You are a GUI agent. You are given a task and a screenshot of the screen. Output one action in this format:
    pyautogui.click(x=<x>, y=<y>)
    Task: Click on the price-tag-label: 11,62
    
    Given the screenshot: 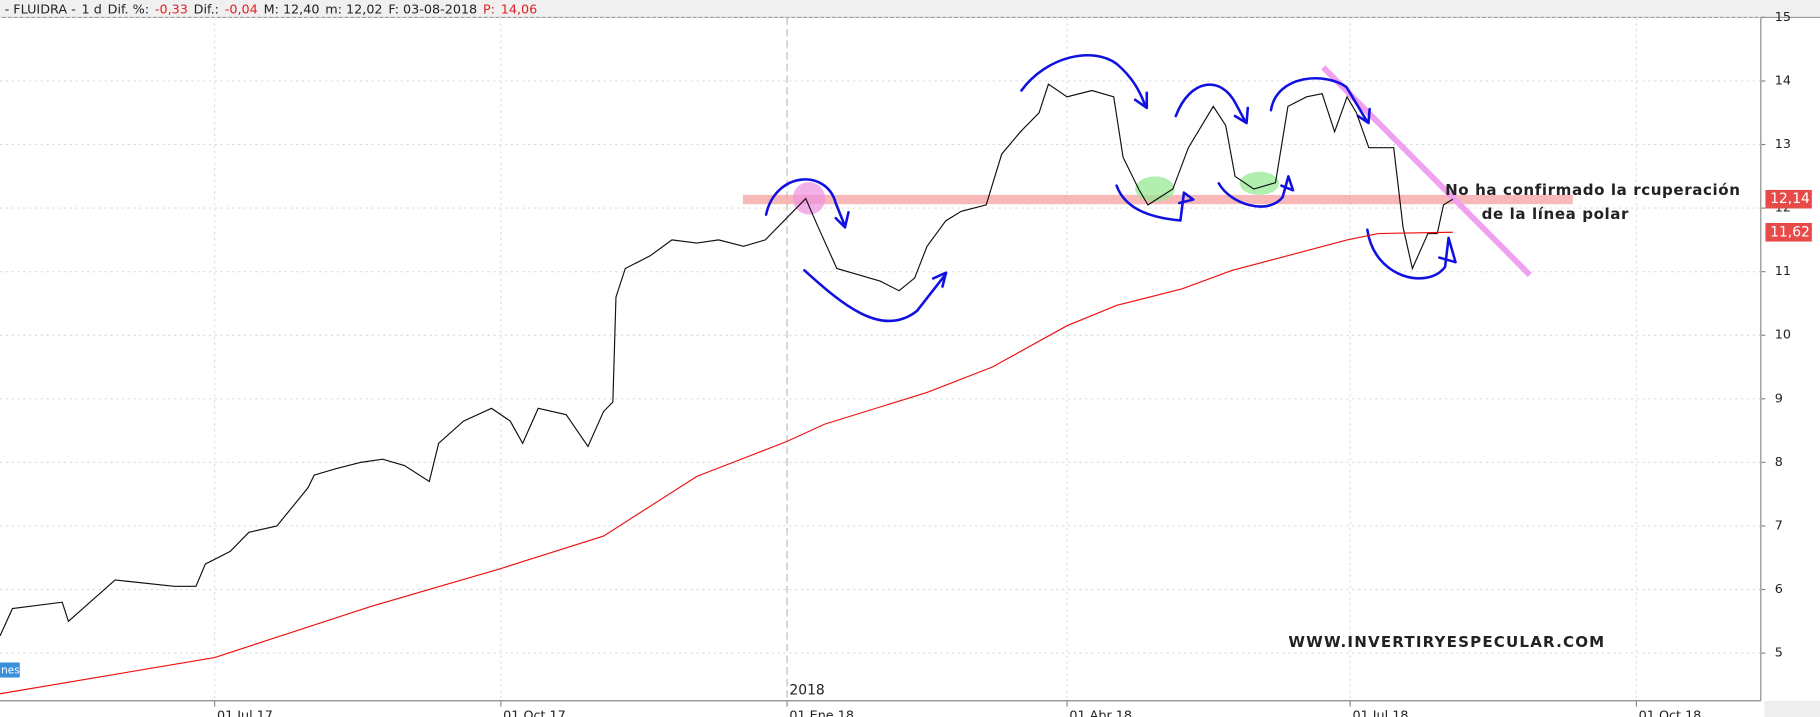 What is the action you would take?
    pyautogui.click(x=1790, y=232)
    